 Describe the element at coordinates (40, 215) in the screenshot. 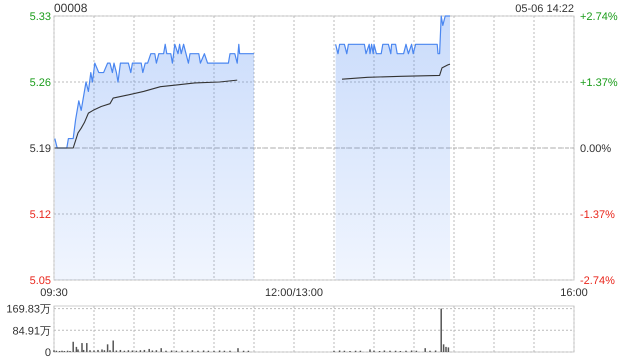

I see `y-tick-label: 5.12` at that location.